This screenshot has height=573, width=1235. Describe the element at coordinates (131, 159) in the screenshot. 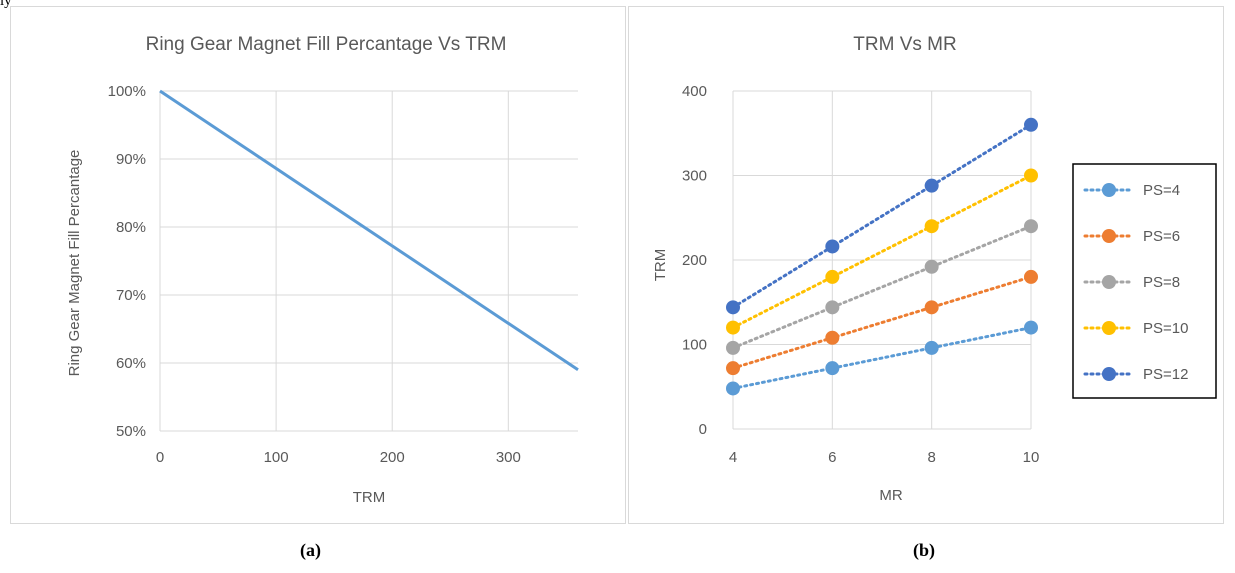

I see `chart-a-y-tick: 90%` at that location.